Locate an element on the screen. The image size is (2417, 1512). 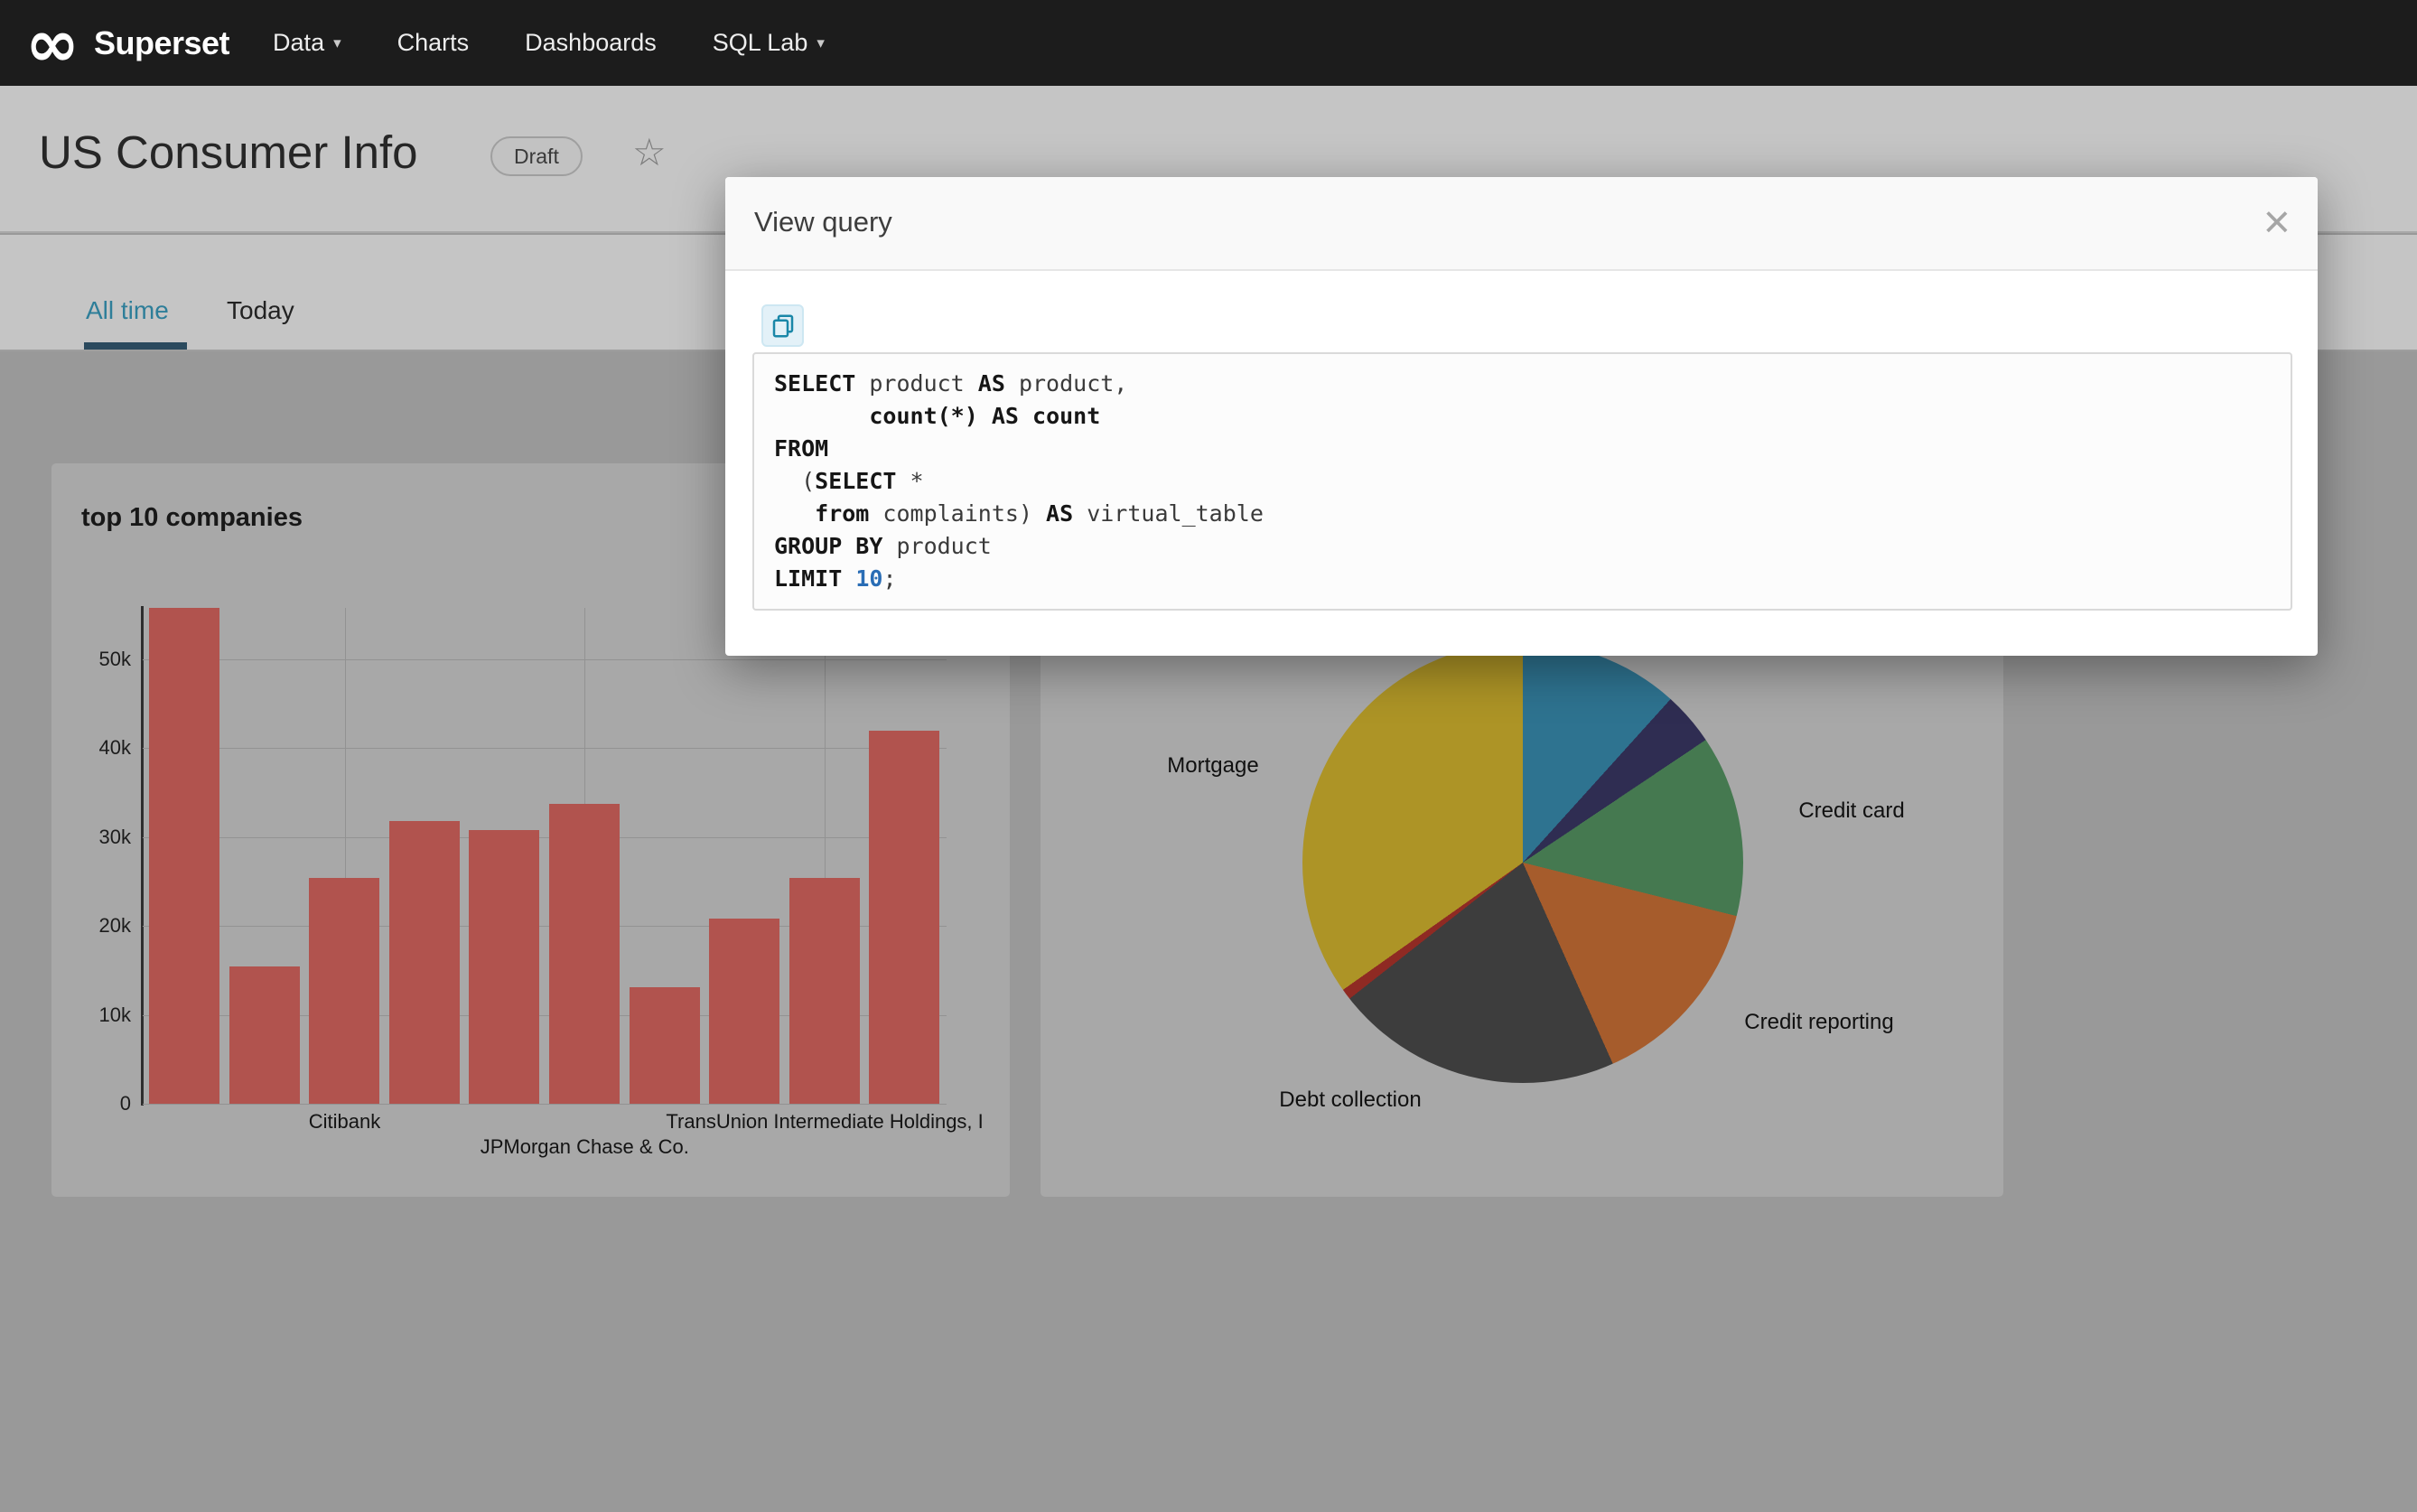
close-icon: × is located at coordinates (2277, 222).